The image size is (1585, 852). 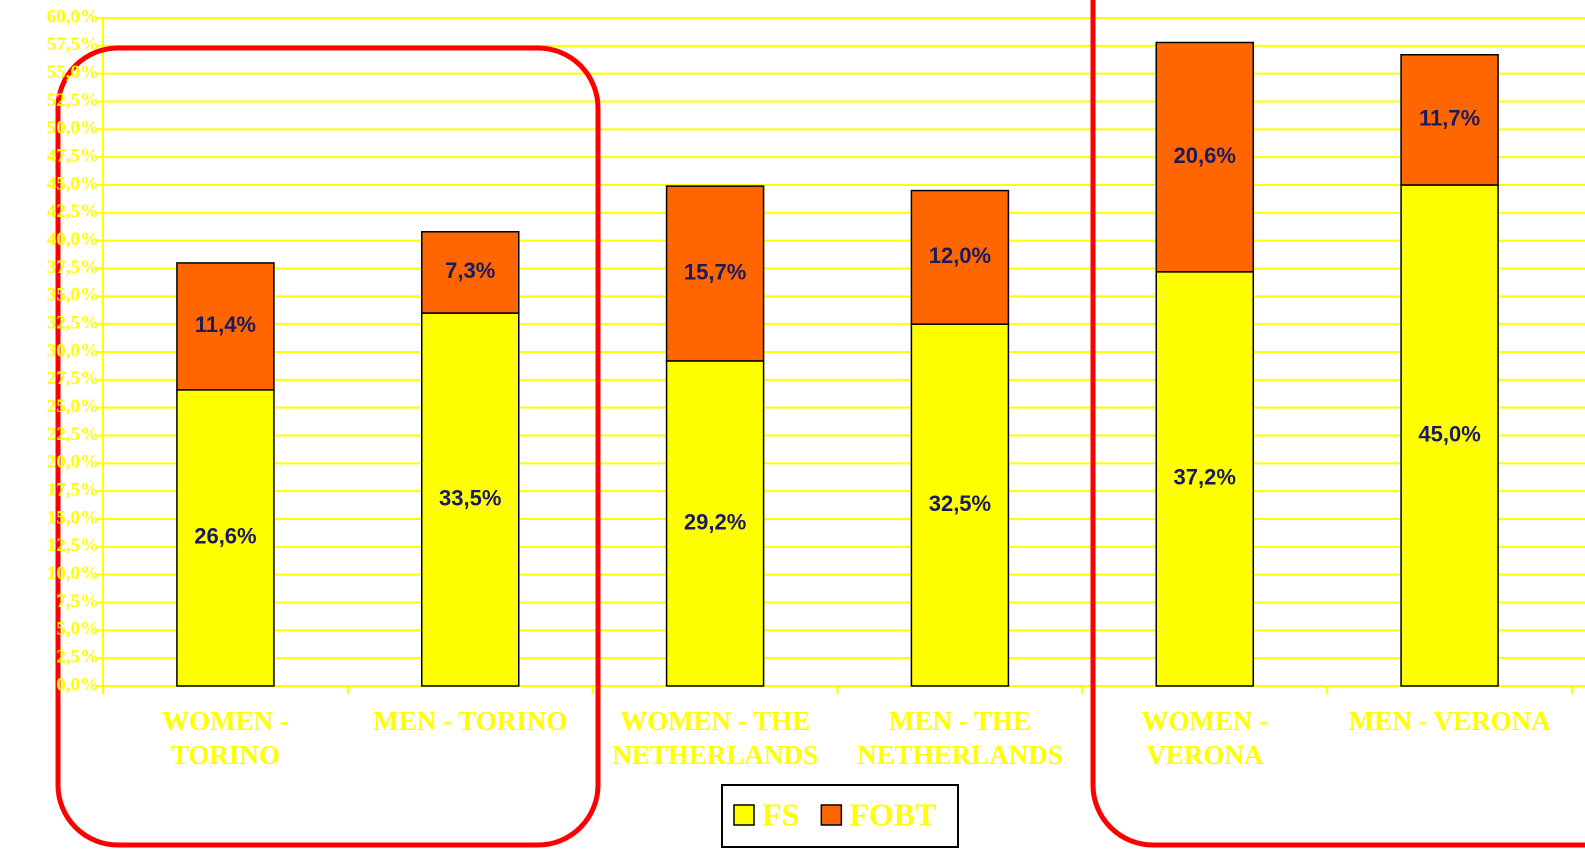 I want to click on y-tick-label: 57,5%, so click(x=73, y=44).